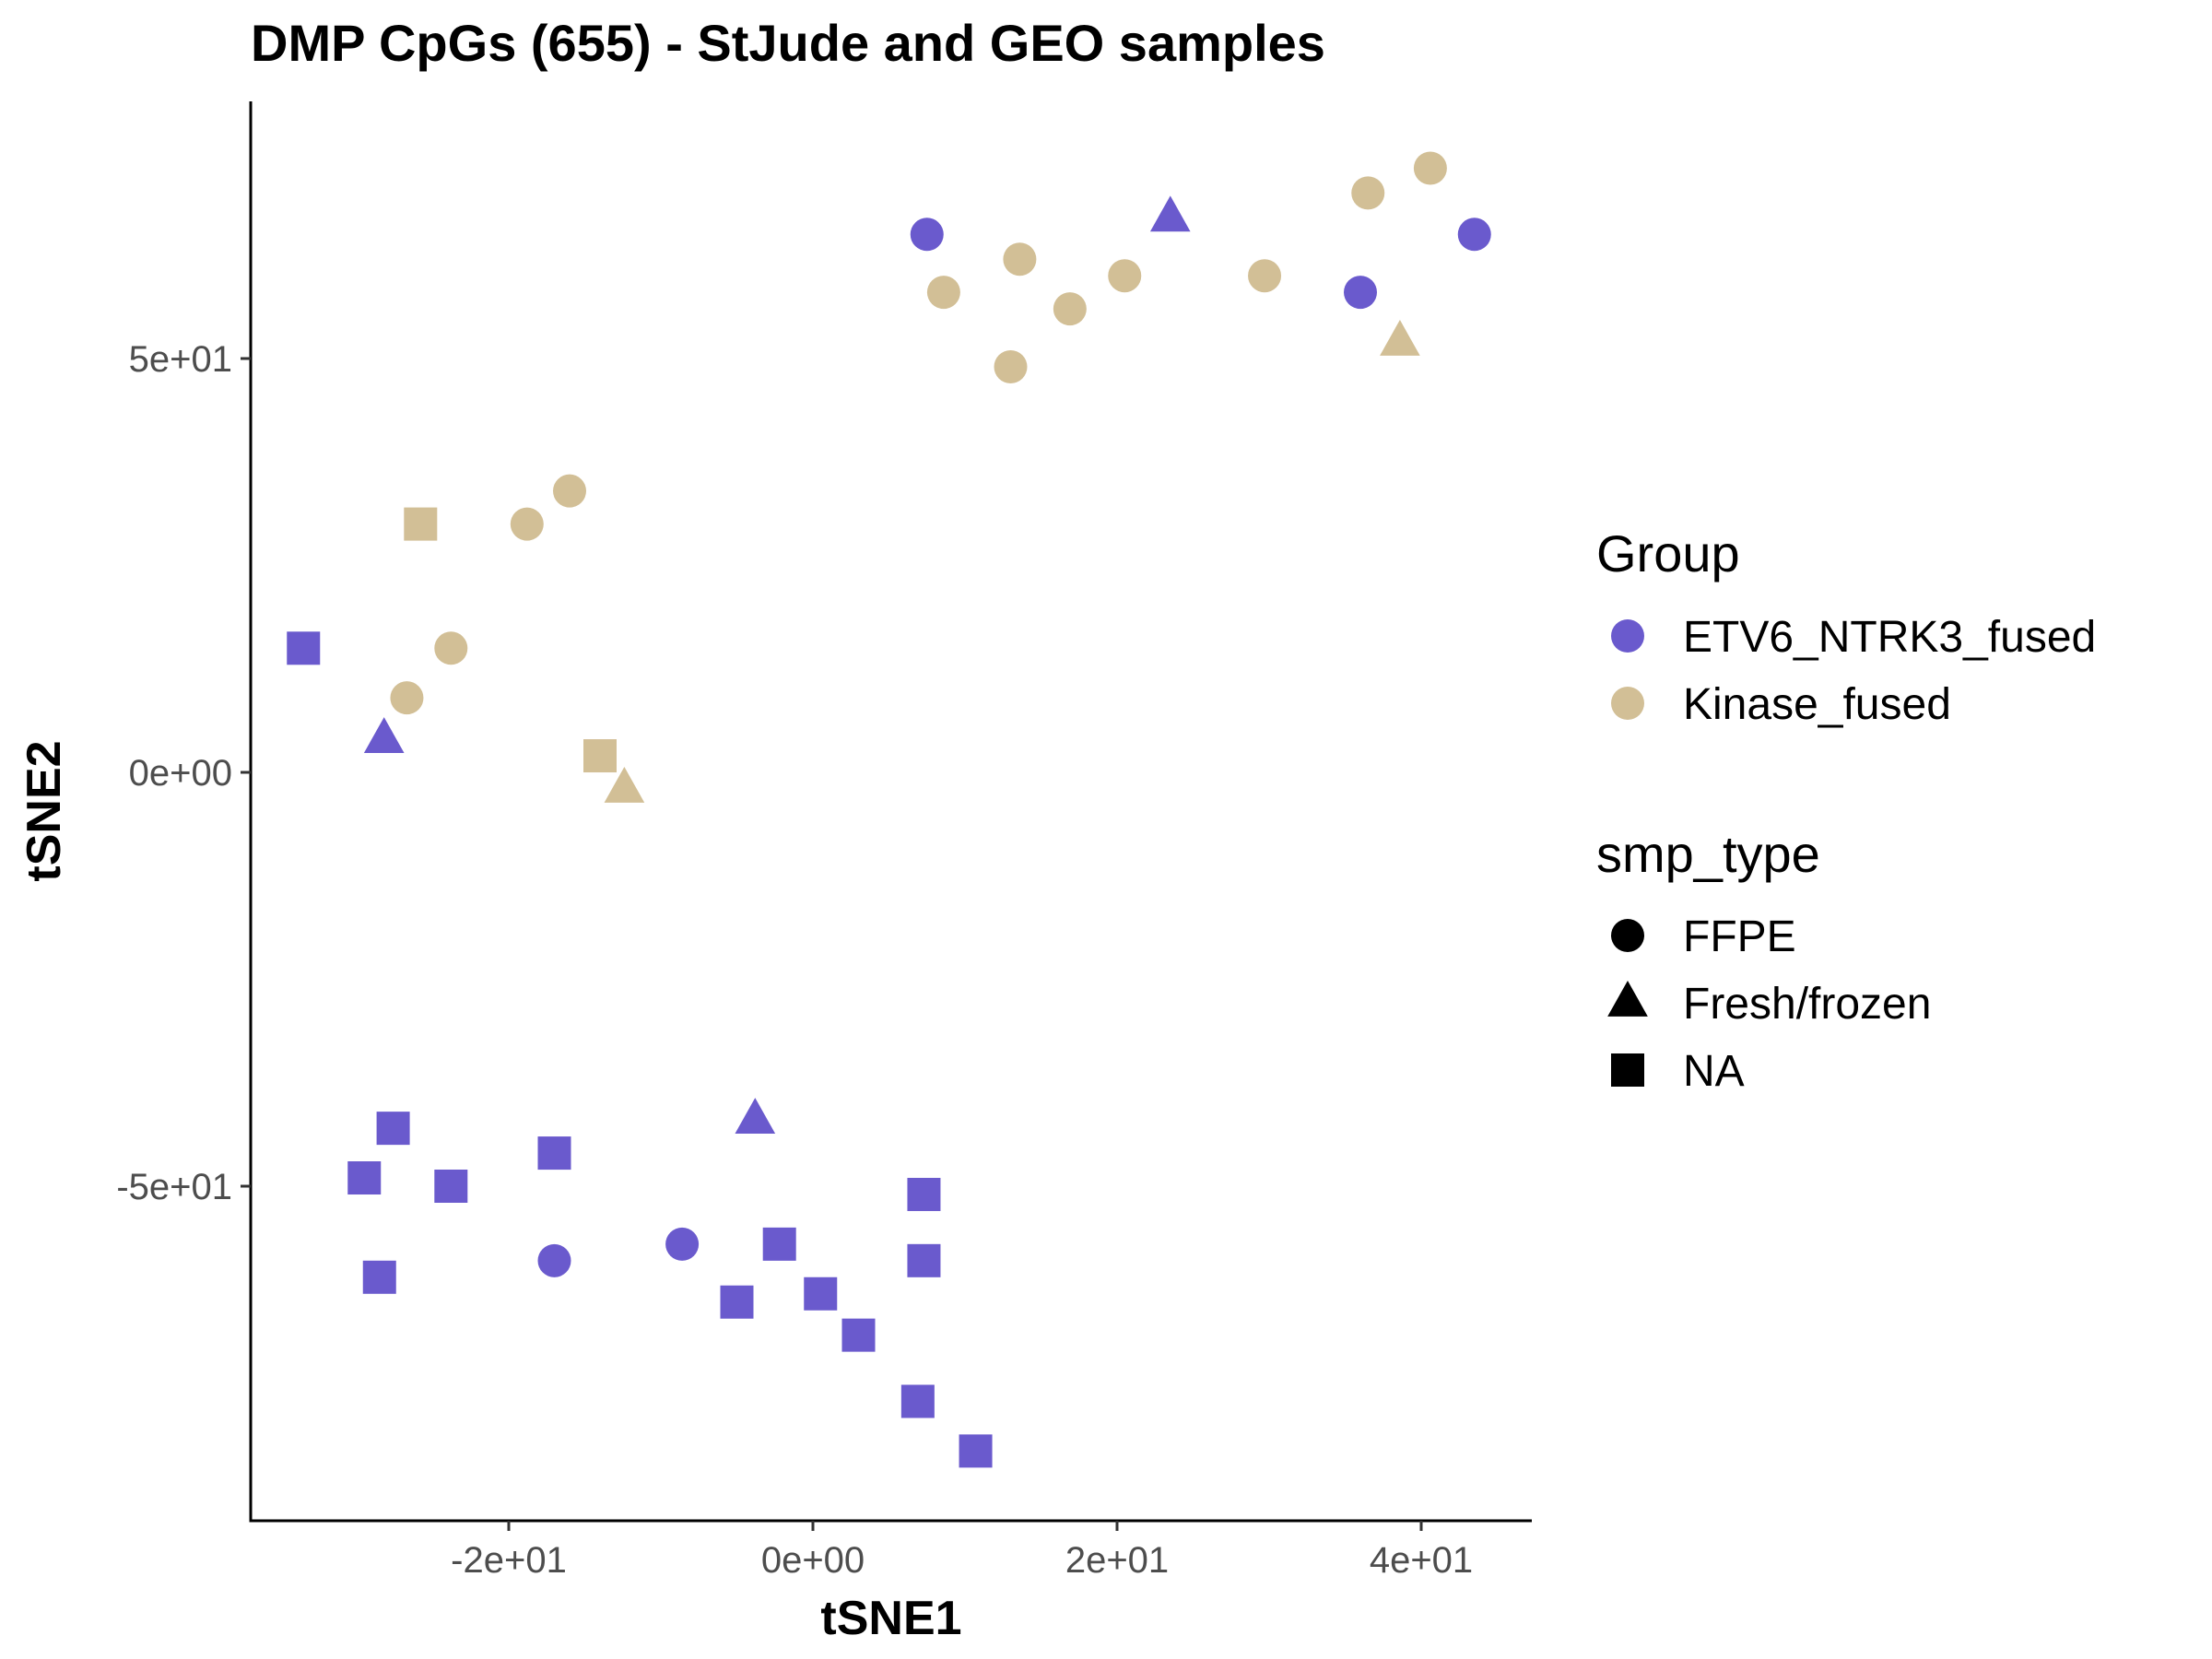 The width and height of the screenshot is (2212, 1659). I want to click on y-tick-label: 5e+01, so click(180, 359).